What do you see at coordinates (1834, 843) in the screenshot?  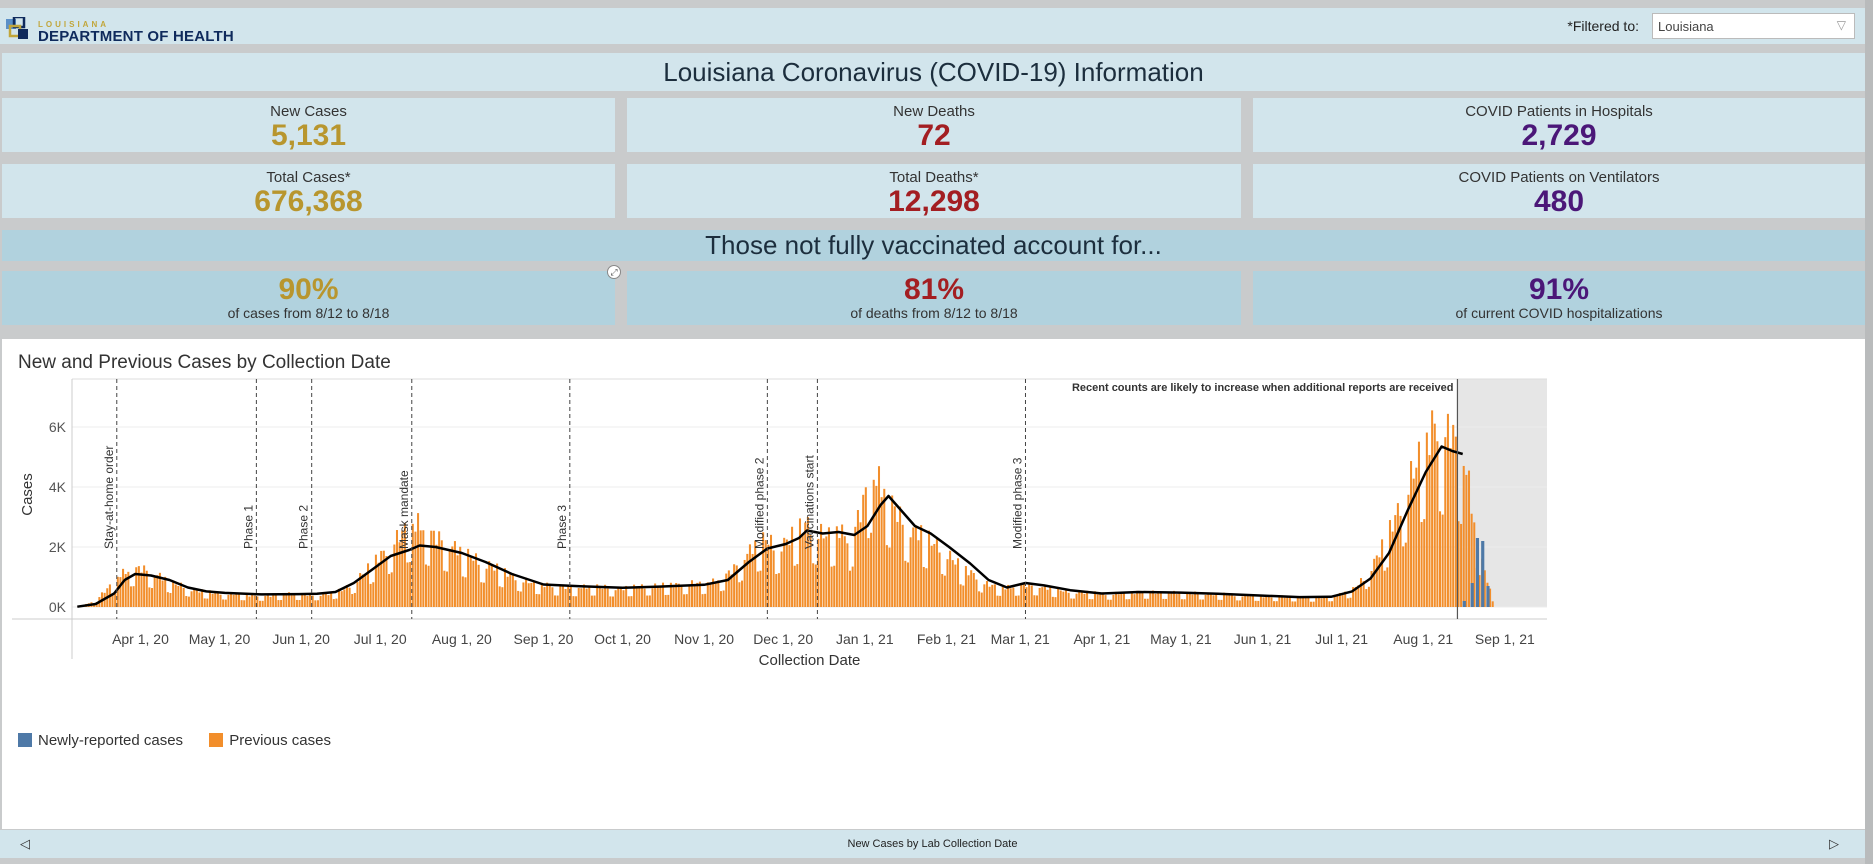 I see `tab-next-arrow: ▷` at bounding box center [1834, 843].